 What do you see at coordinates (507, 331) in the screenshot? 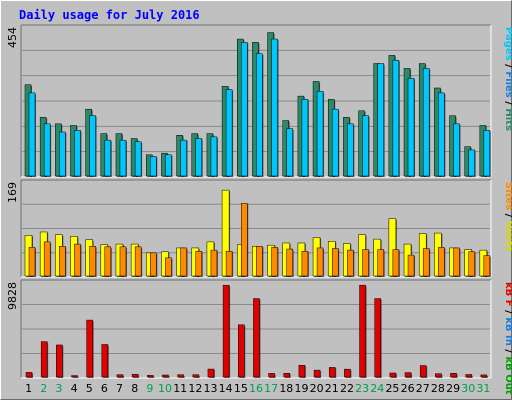
I see `legend-segment: kB In` at bounding box center [507, 331].